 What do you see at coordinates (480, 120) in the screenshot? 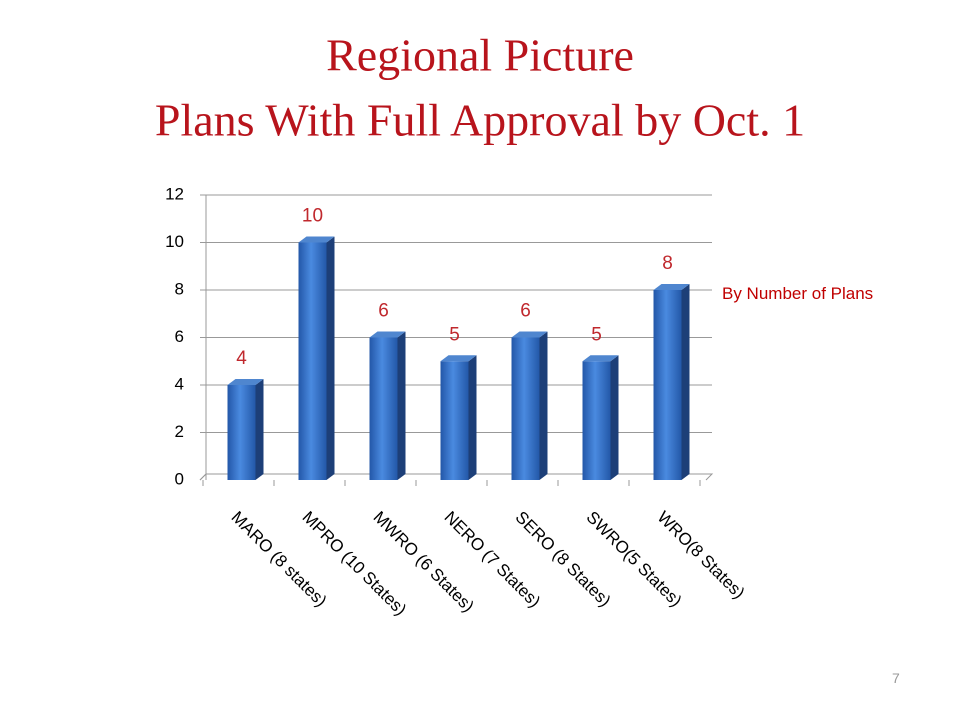
I see `title-line: Plans With Full Approval by Oct. 1` at bounding box center [480, 120].